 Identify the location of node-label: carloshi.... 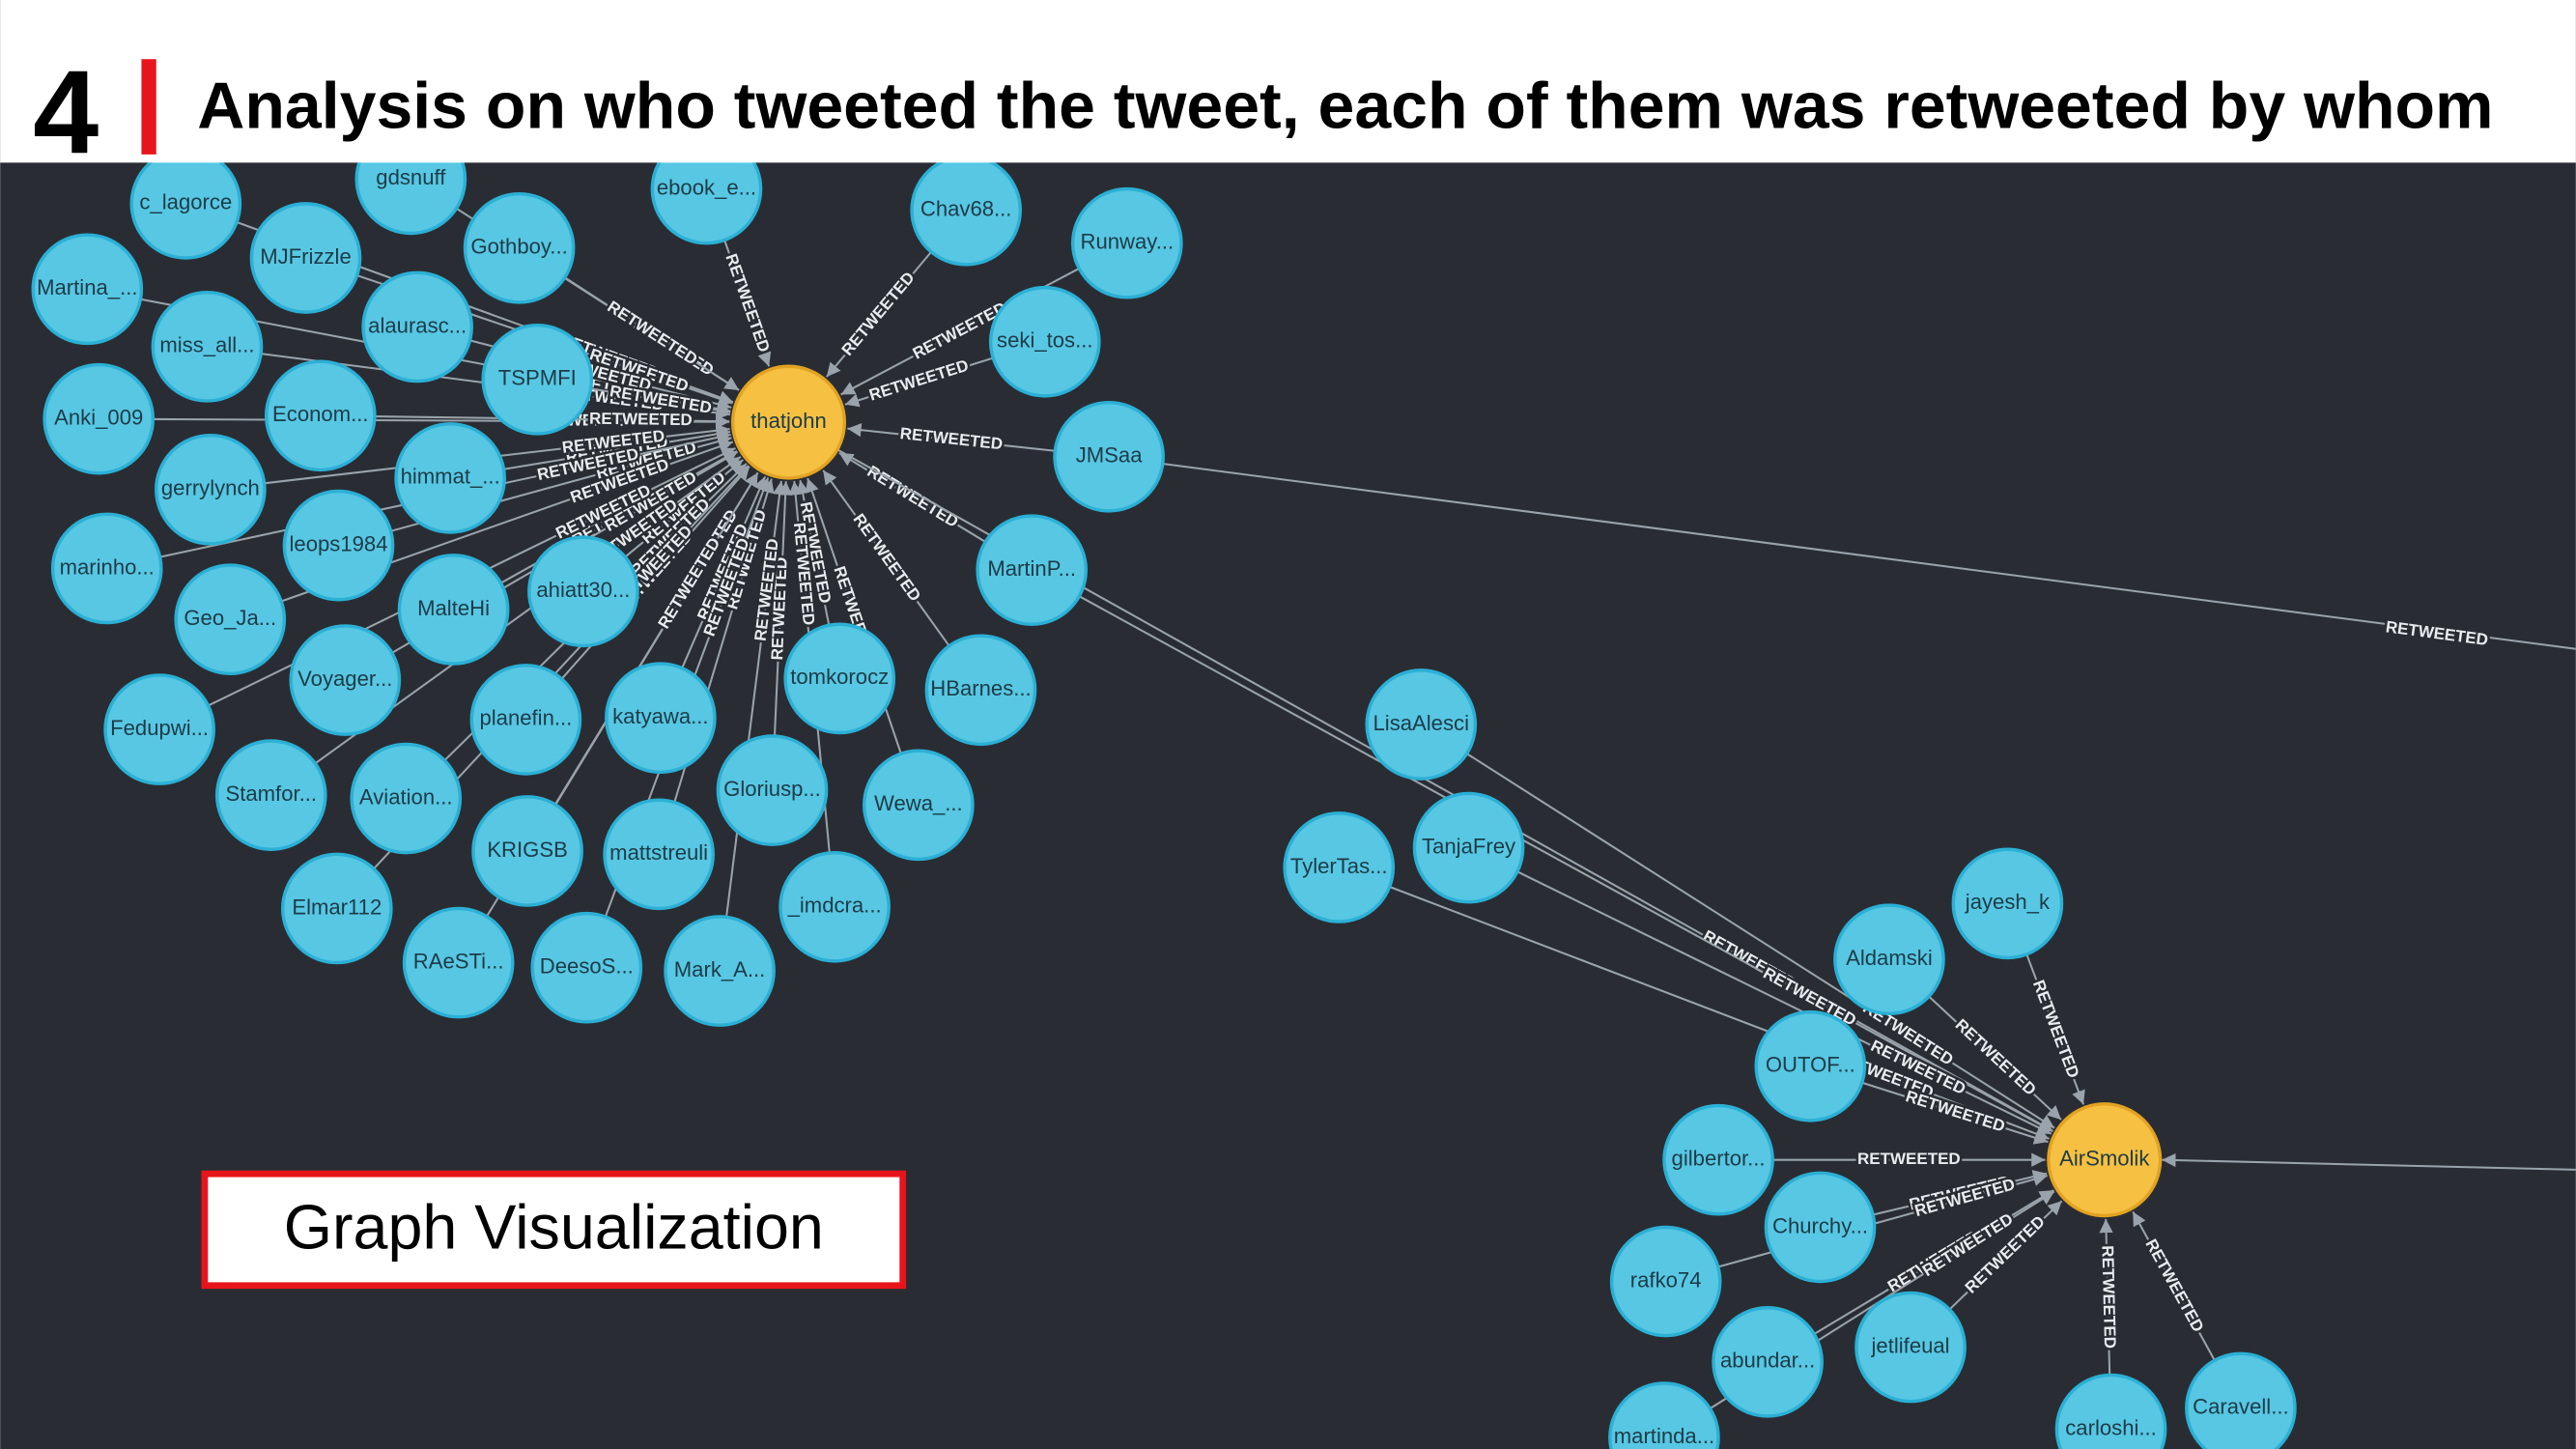
(2111, 1427).